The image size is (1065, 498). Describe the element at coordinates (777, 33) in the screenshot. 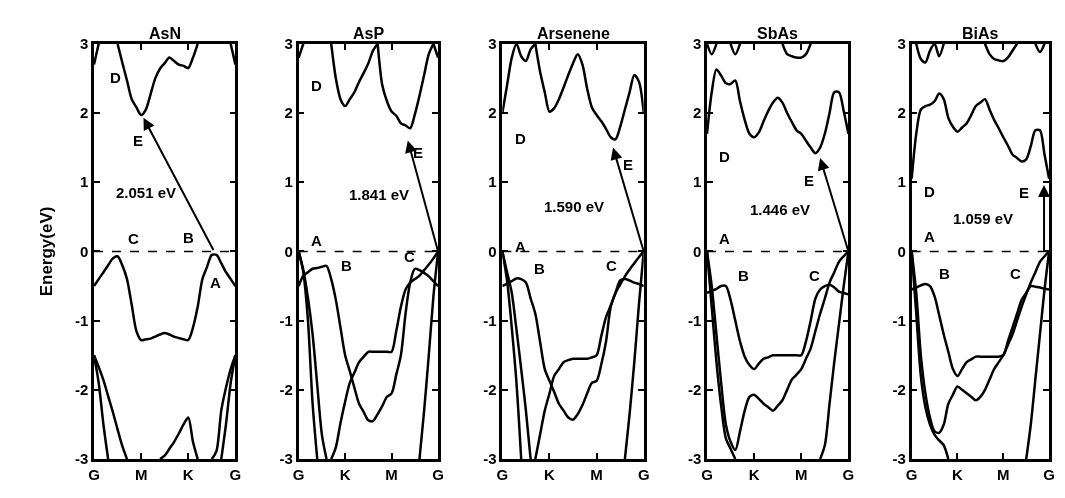

I see `chart-title: SbAs` at that location.